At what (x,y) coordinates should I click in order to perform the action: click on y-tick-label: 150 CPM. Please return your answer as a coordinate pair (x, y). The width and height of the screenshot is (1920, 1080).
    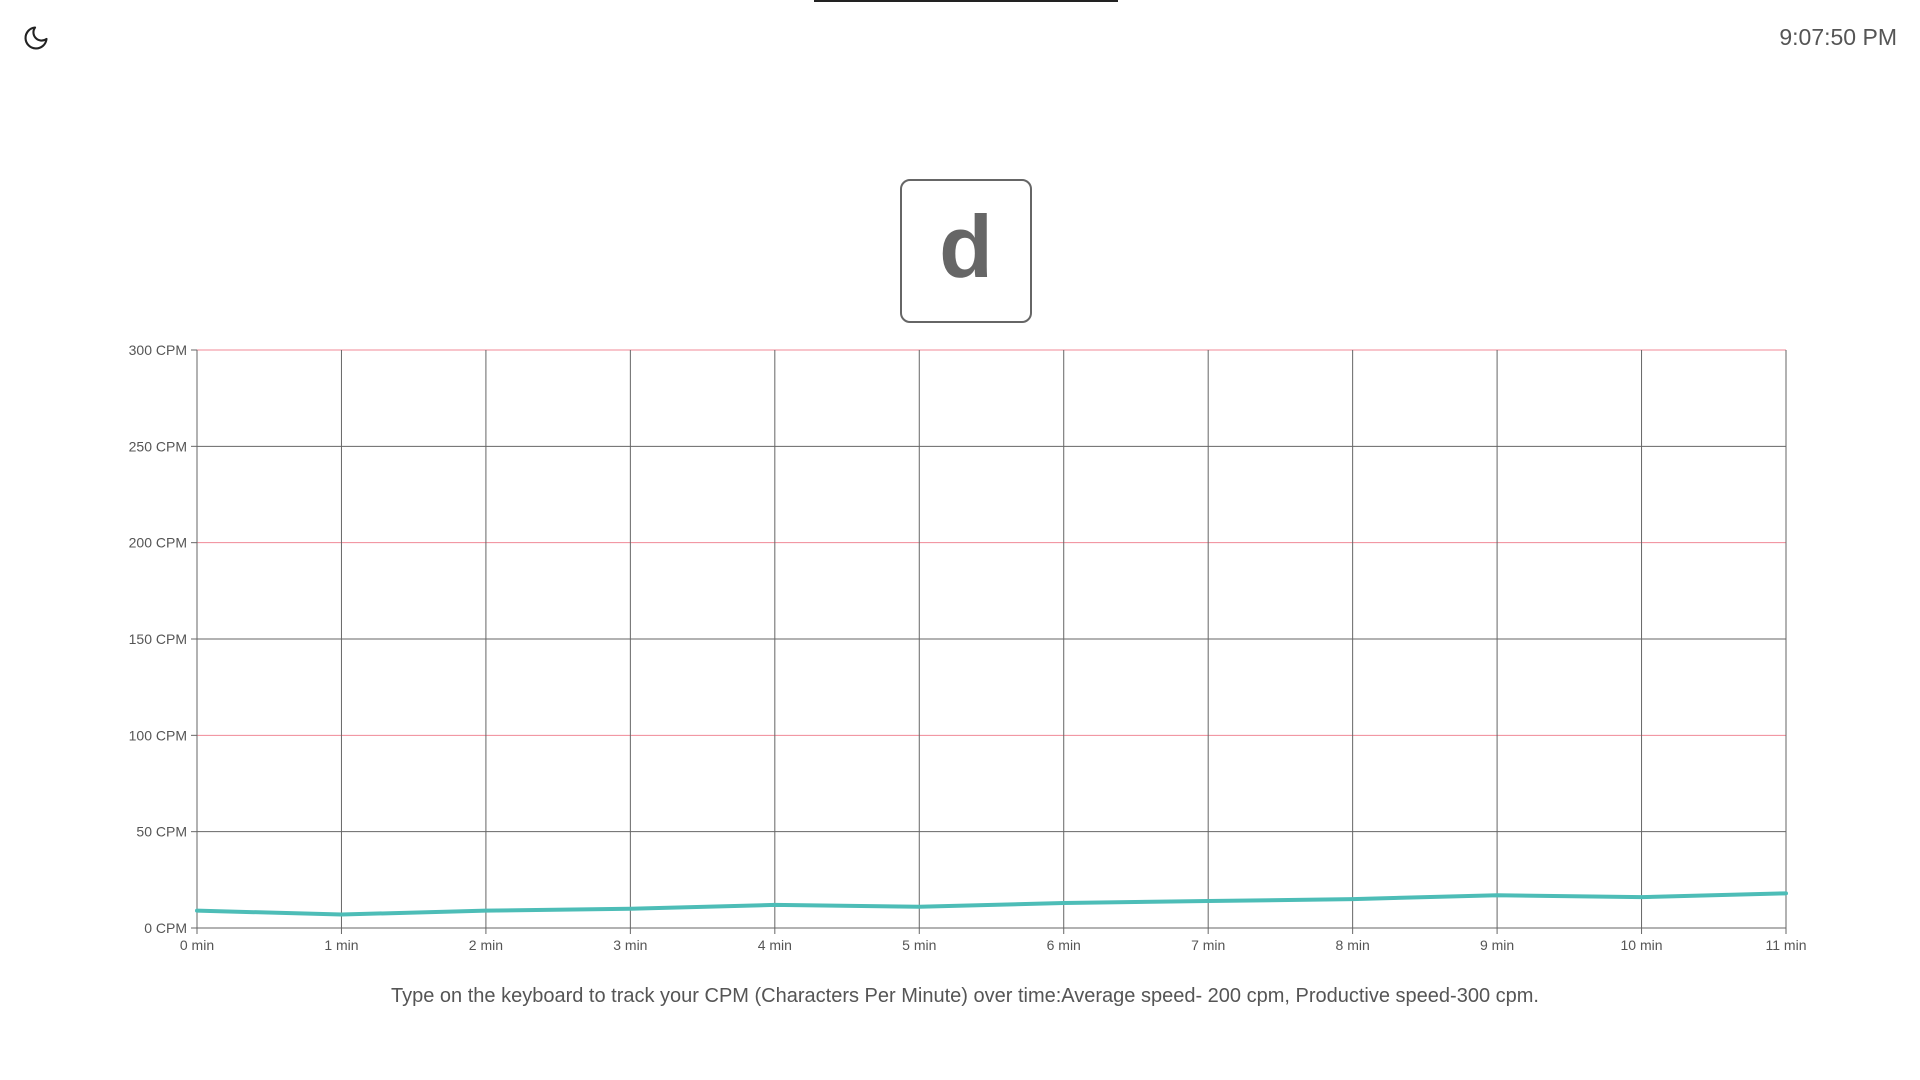
    Looking at the image, I should click on (158, 639).